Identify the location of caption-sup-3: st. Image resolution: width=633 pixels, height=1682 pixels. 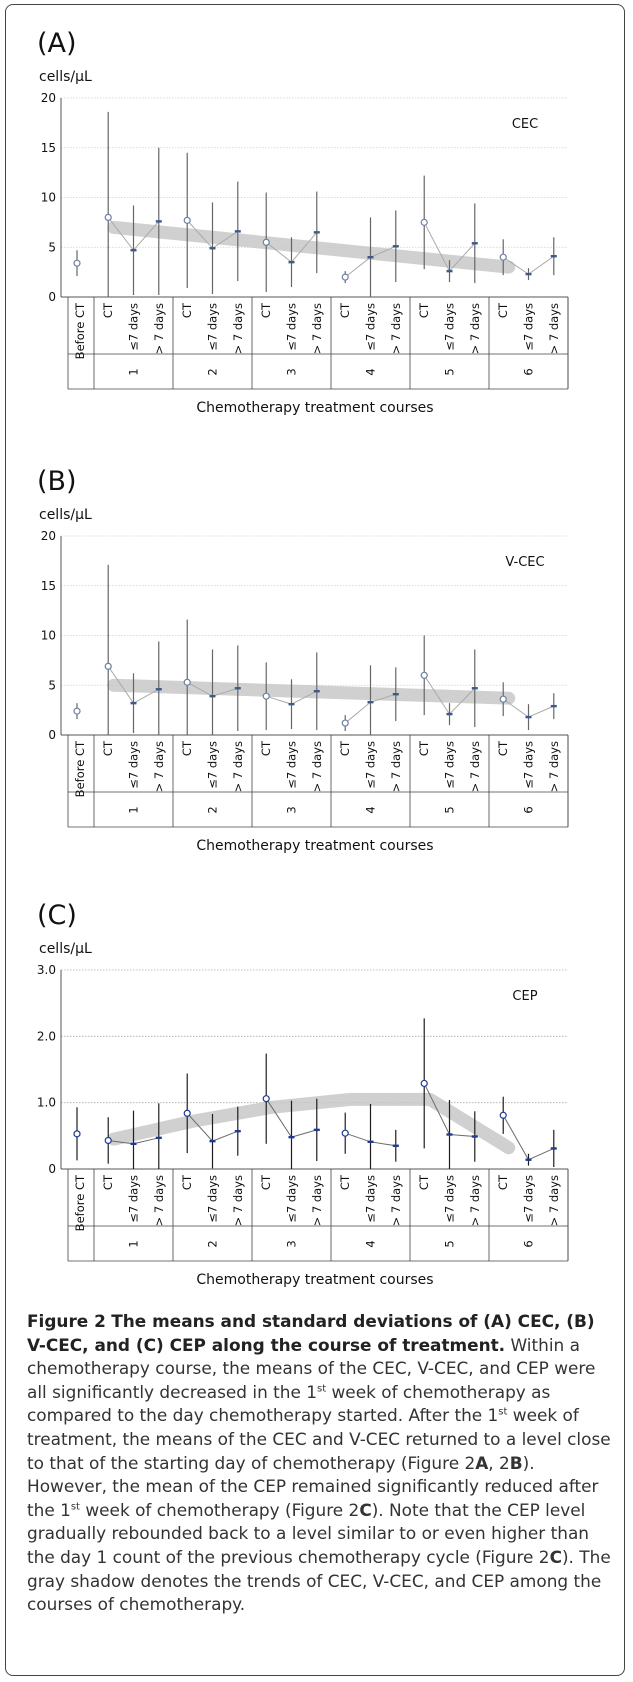
(503, 1412).